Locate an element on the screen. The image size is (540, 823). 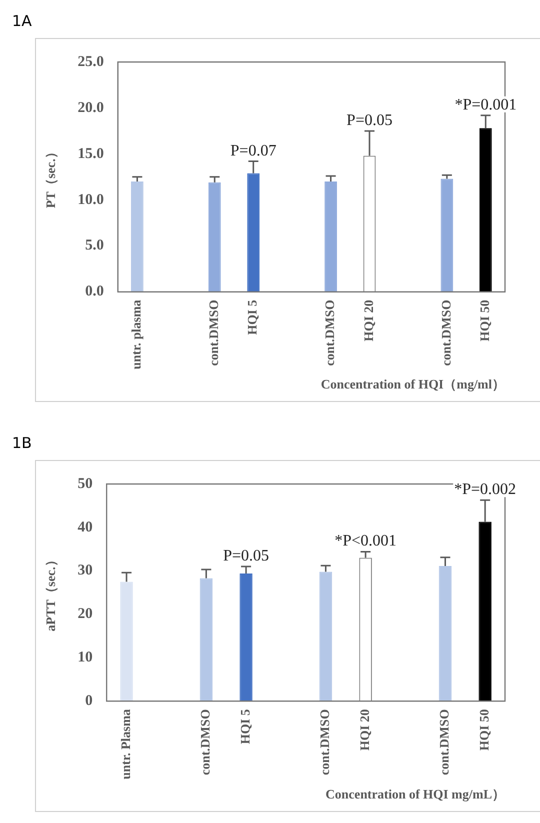
x-axis-title: Concentration of HQI（mg/ml） is located at coordinates (412, 384).